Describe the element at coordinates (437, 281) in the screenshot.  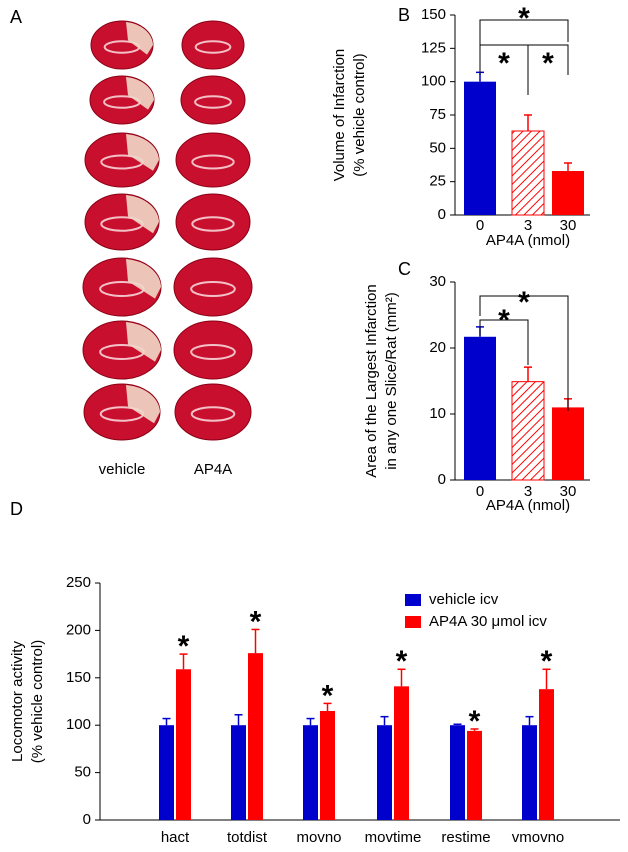
I see `y-tick-label: 30` at that location.